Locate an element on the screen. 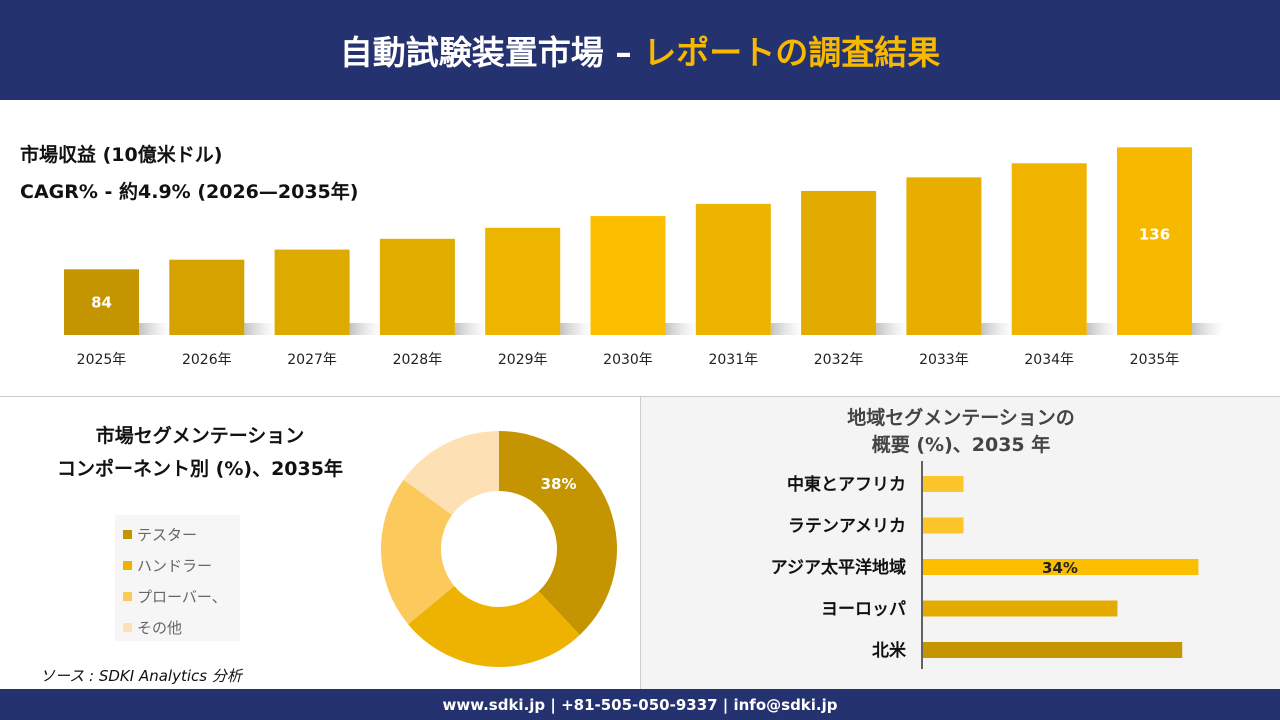 The height and width of the screenshot is (720, 1280). revenue-bar-2028年 is located at coordinates (417, 286).